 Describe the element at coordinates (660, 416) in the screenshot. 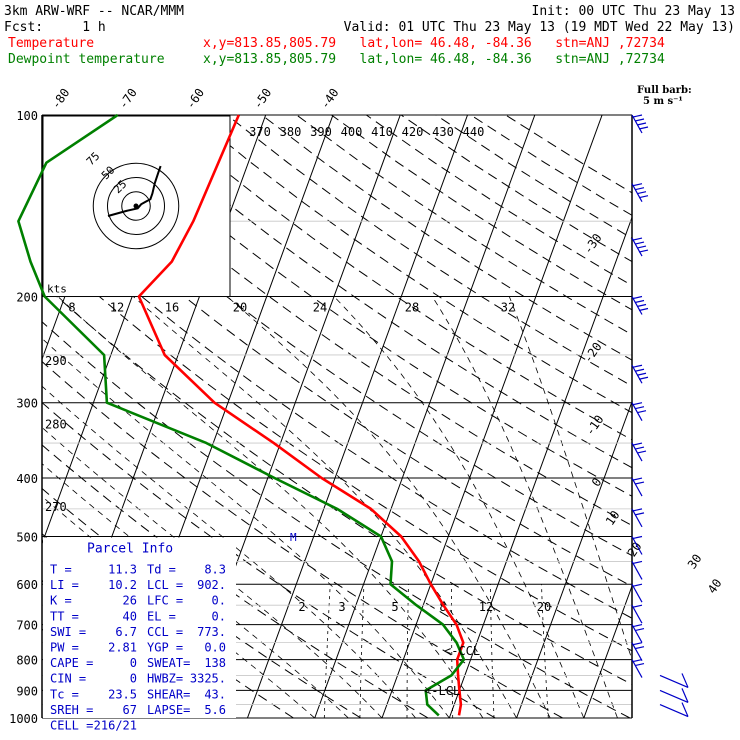

I see `wind-barbs` at that location.